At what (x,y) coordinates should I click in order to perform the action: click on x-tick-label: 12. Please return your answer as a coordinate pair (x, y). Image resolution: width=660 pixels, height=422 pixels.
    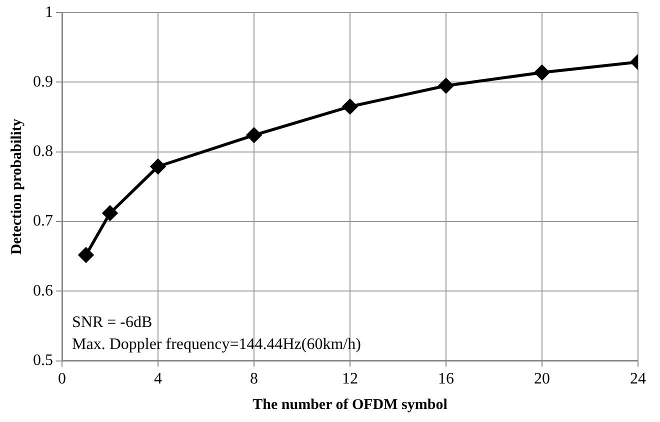
    Looking at the image, I should click on (350, 379).